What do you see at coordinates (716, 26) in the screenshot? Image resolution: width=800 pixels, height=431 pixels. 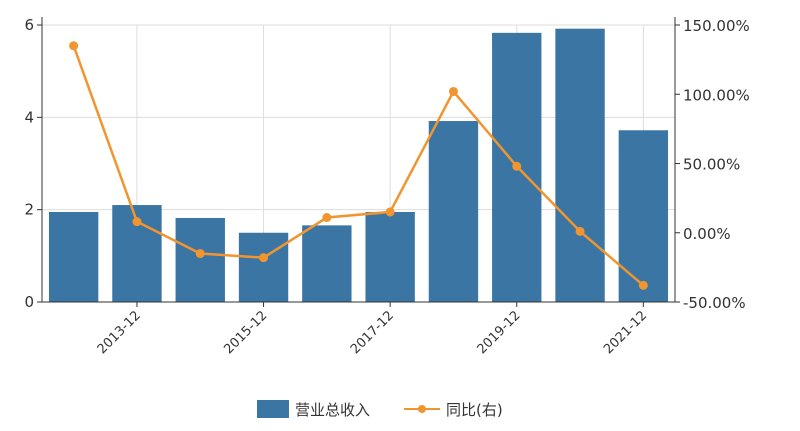 I see `y-right-tick-label: 150.00%` at bounding box center [716, 26].